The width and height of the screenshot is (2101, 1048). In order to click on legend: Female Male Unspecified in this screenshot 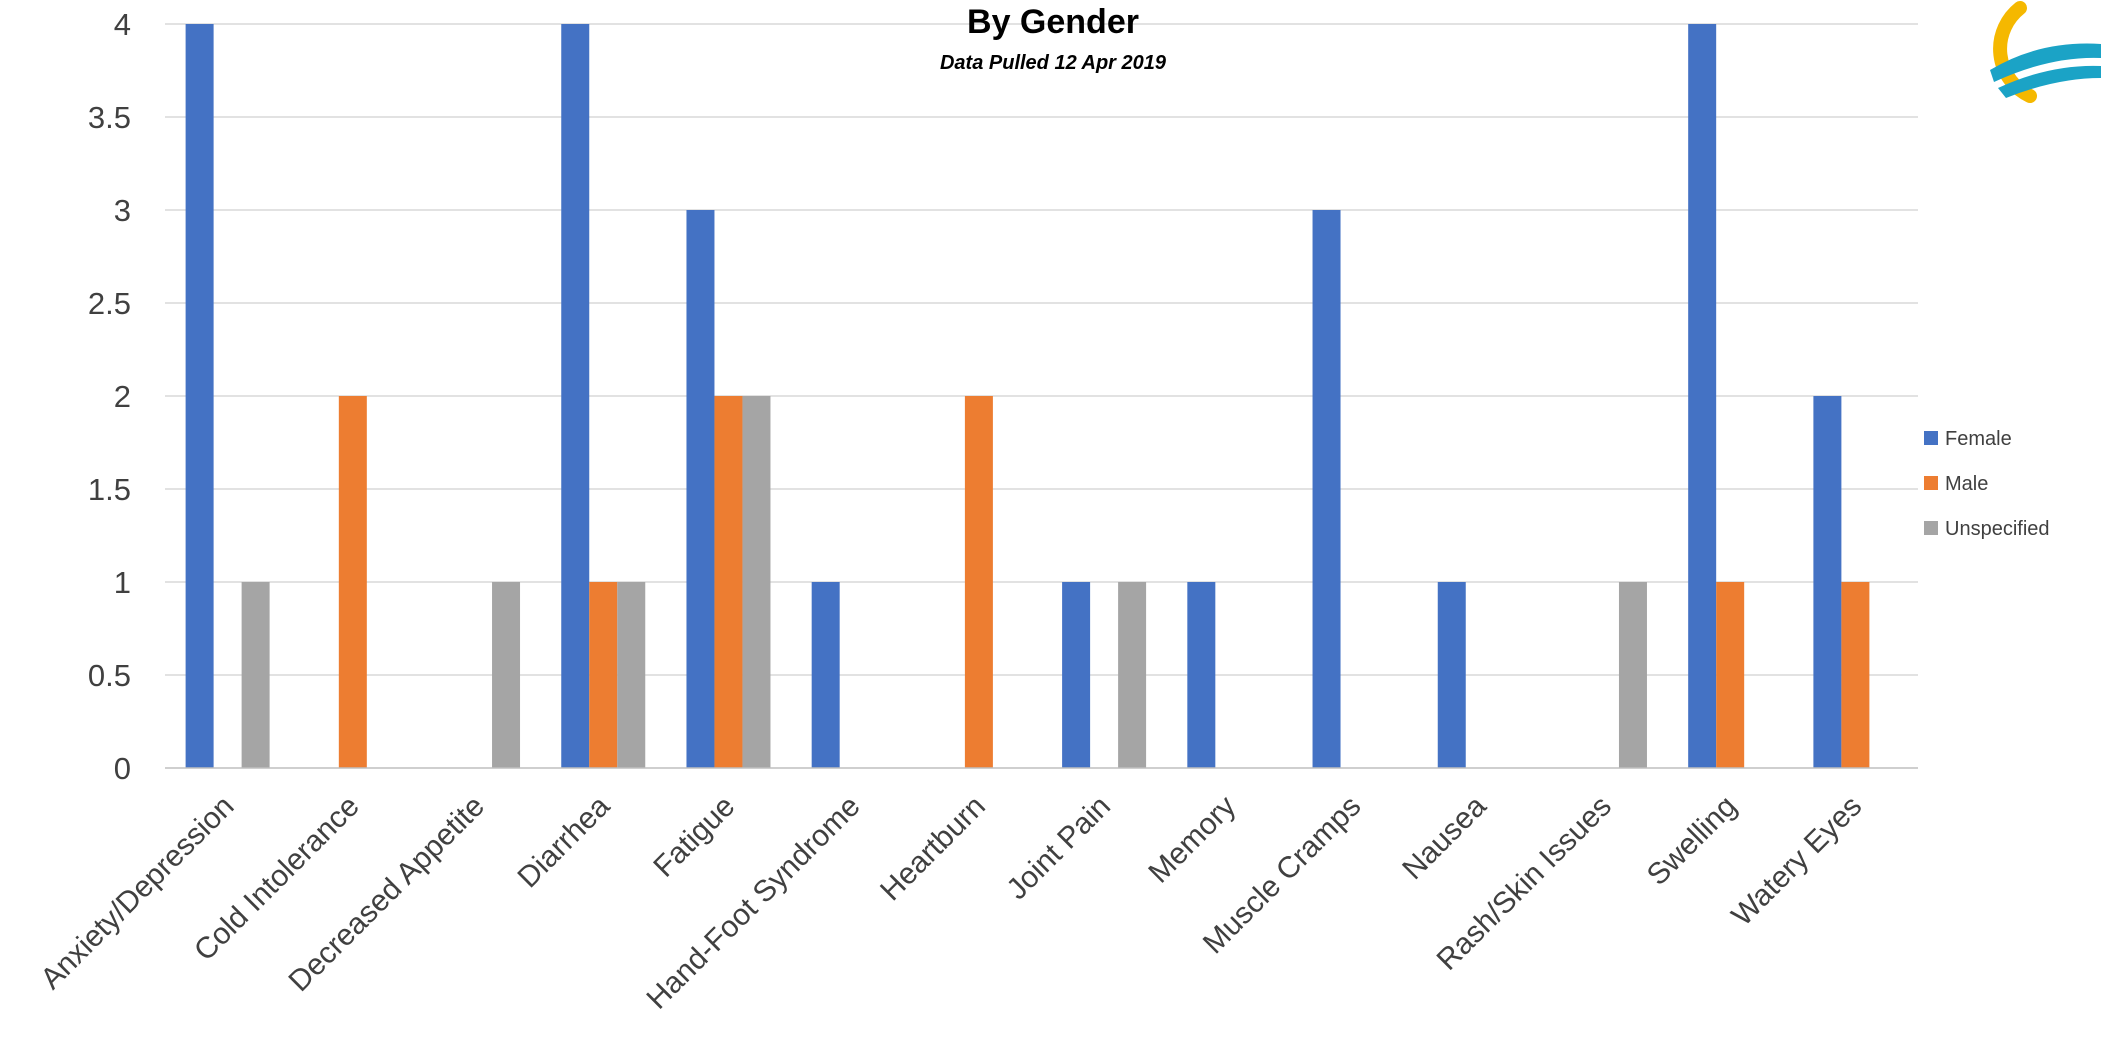, I will do `click(1987, 484)`.